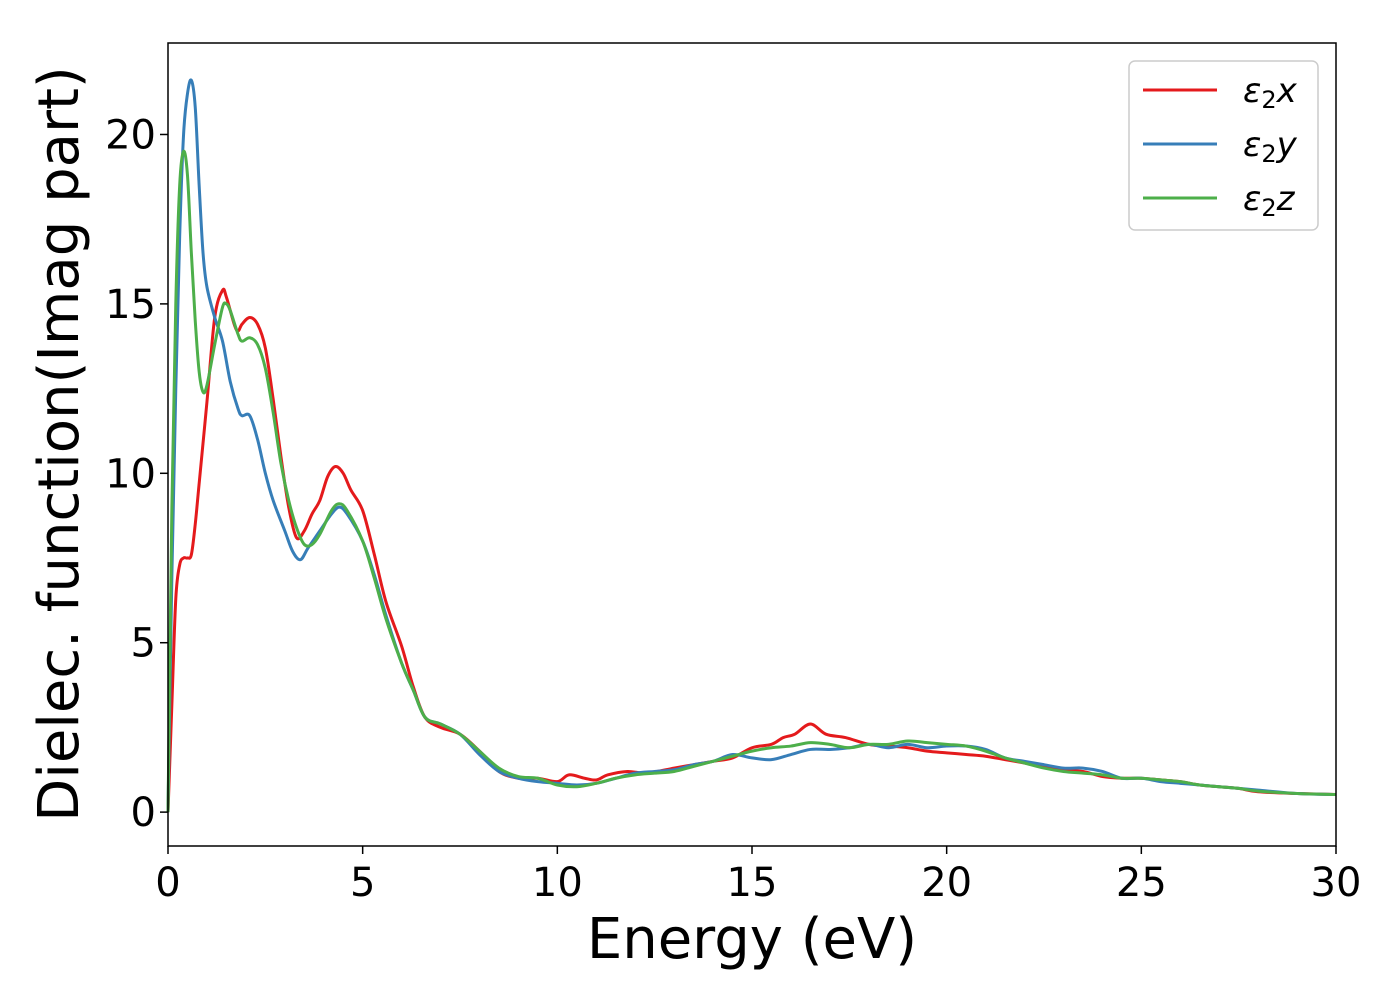  Describe the element at coordinates (143, 644) in the screenshot. I see `y-tick-label: 5` at that location.